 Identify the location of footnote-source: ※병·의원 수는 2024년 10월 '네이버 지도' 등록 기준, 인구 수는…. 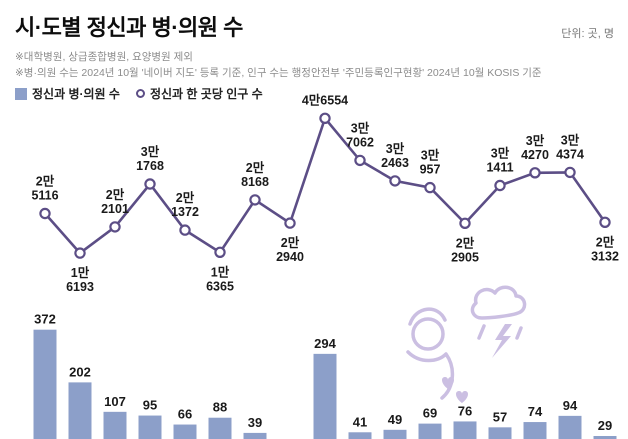
(278, 73).